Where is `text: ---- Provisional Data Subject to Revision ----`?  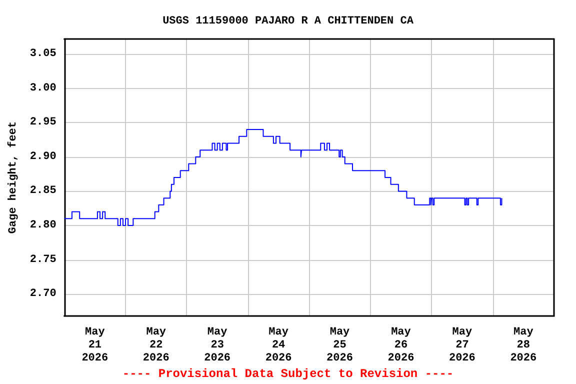 text: ---- Provisional Data Subject to Revision ---- is located at coordinates (288, 374).